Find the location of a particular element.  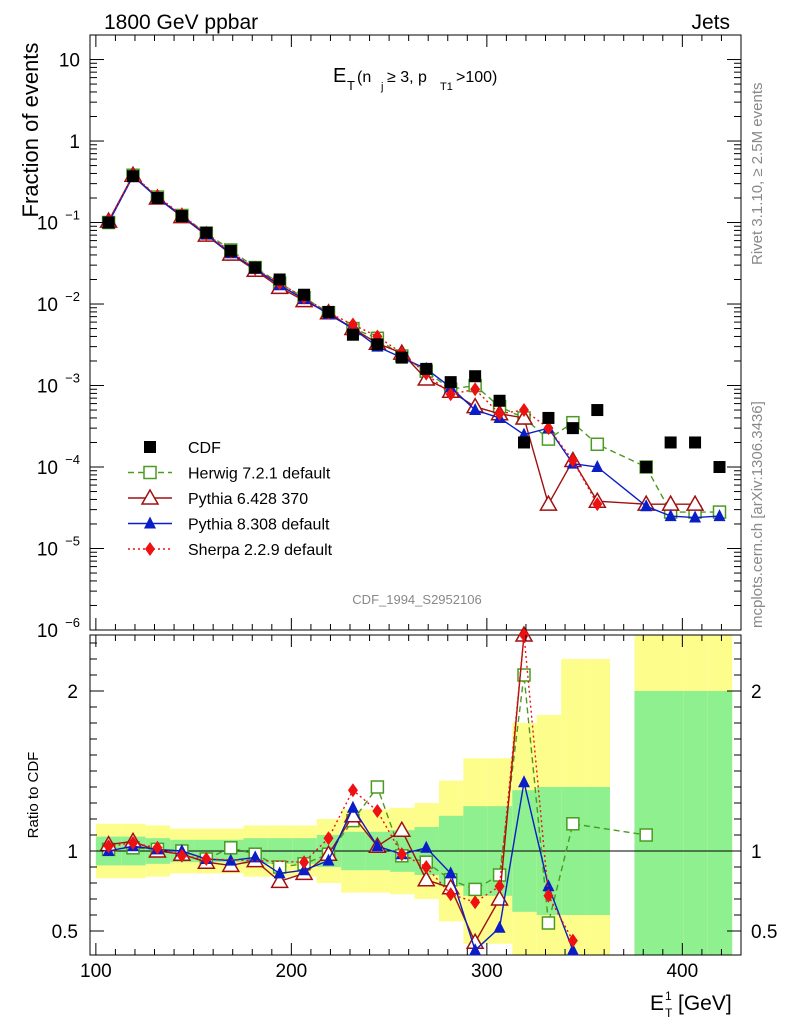

x-tick-label: 100 is located at coordinates (96, 971).